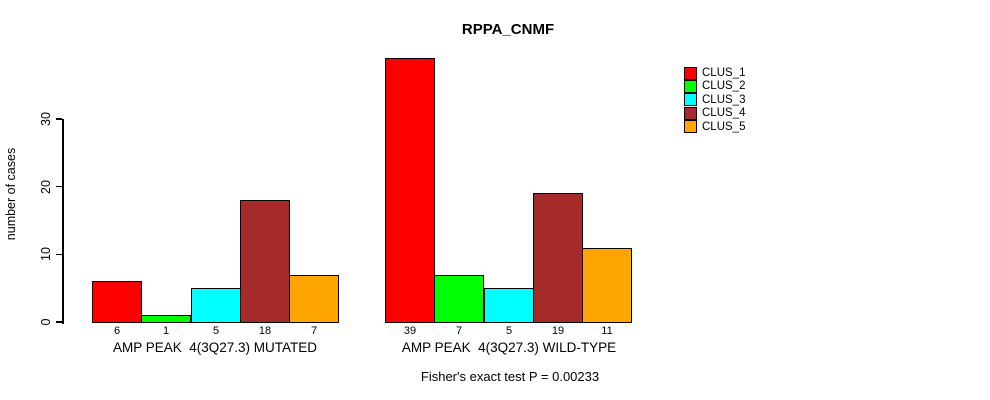 The width and height of the screenshot is (990, 400). I want to click on y-axis-tick-label: 10, so click(46, 254).